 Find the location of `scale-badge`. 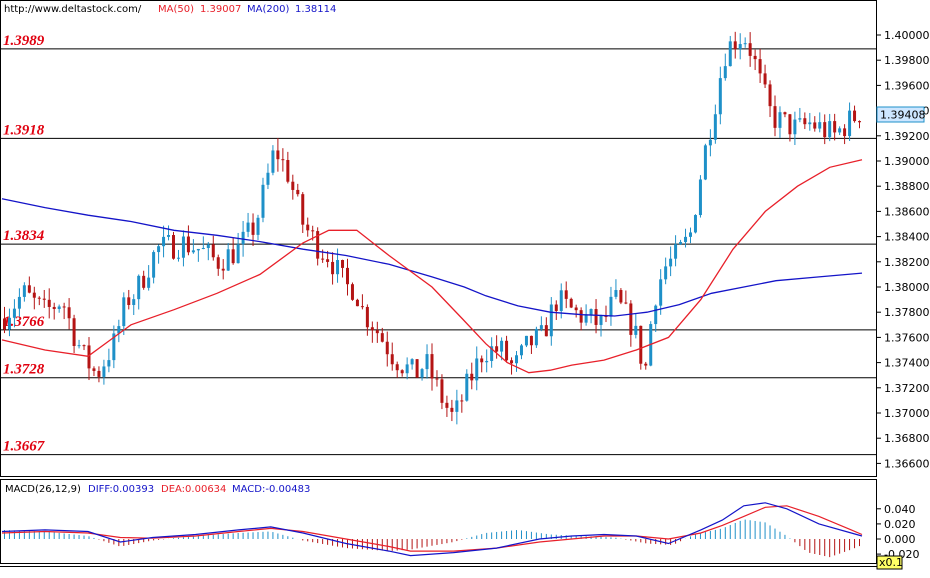

scale-badge is located at coordinates (889, 562).